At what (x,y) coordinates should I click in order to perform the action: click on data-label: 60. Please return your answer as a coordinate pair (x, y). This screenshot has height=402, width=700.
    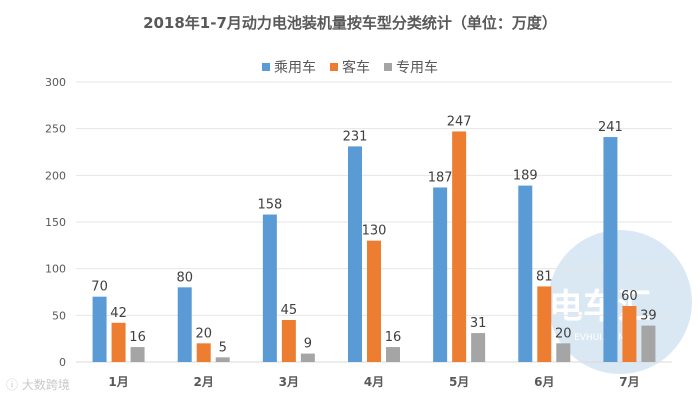
    Looking at the image, I should click on (629, 296).